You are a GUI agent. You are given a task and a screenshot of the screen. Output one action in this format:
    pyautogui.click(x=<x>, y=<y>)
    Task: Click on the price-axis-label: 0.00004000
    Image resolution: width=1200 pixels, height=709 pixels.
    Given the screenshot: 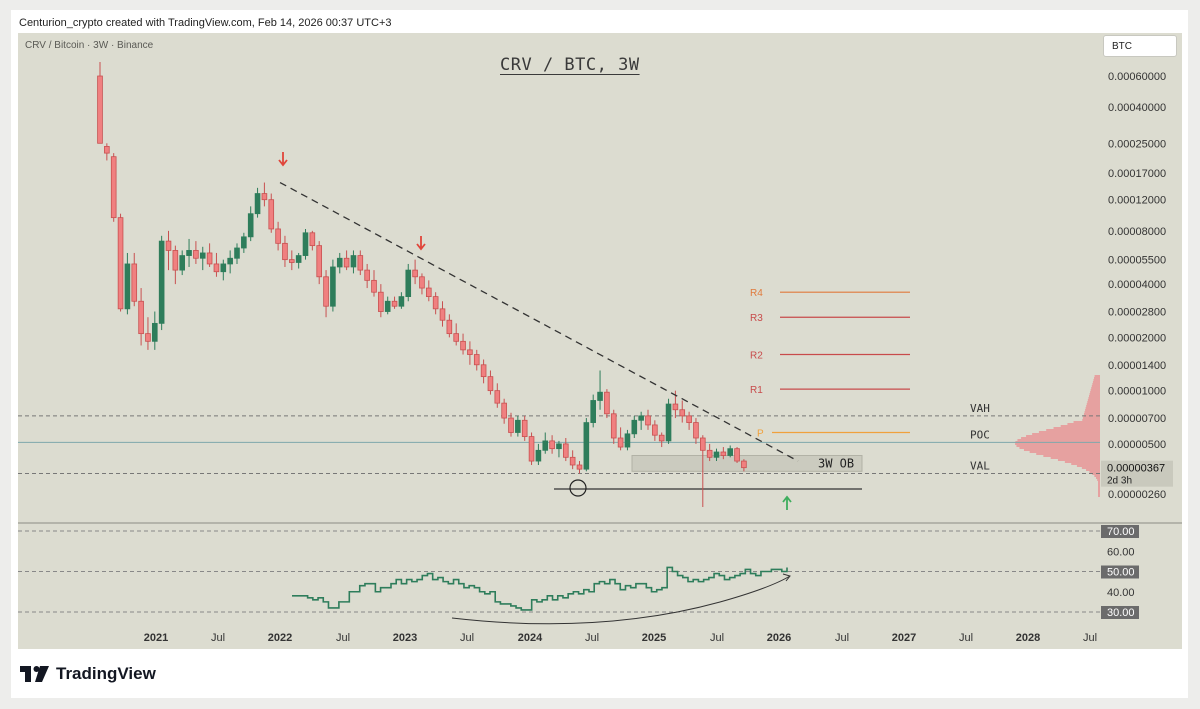 What is the action you would take?
    pyautogui.click(x=1137, y=285)
    